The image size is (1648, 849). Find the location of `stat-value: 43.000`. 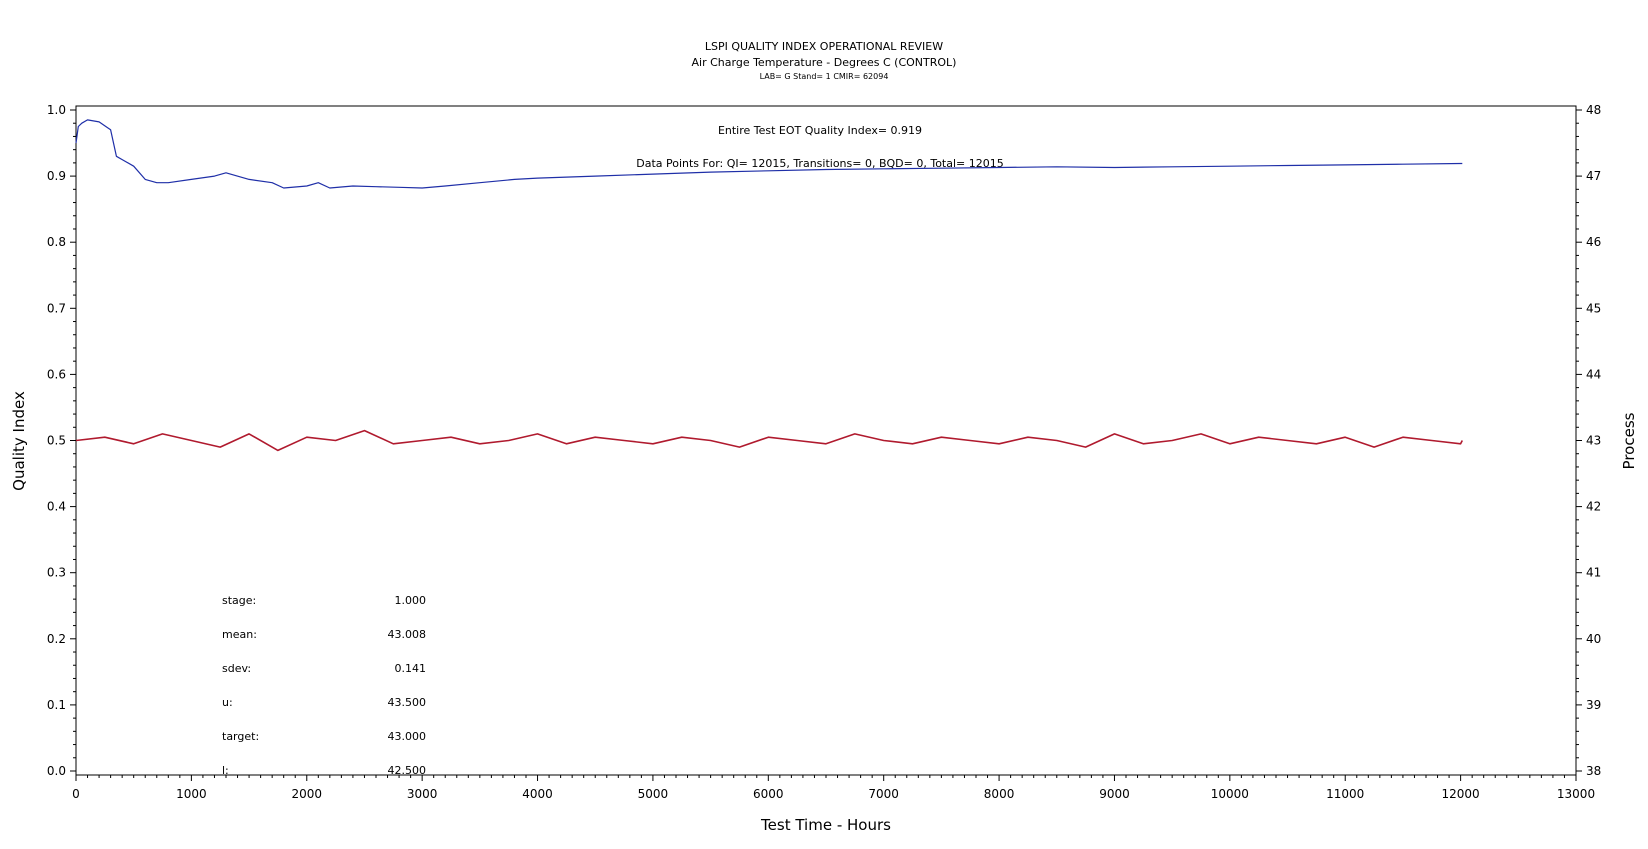

stat-value: 43.000 is located at coordinates (407, 736).